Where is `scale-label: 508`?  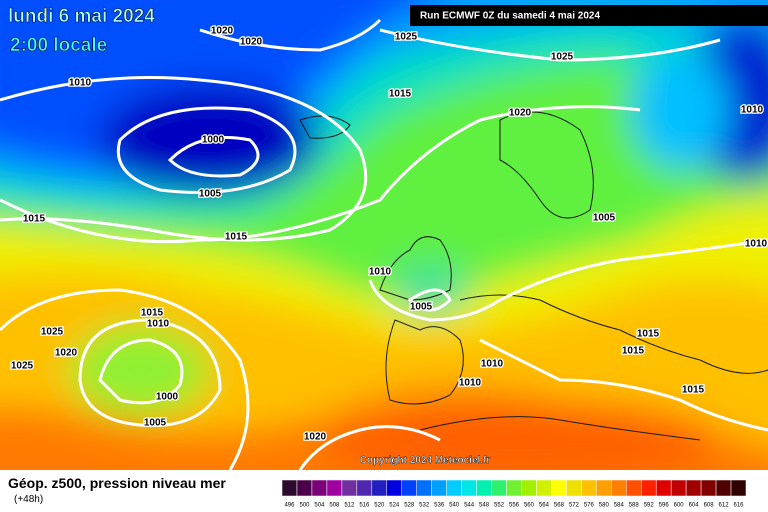 scale-label: 508 is located at coordinates (334, 506).